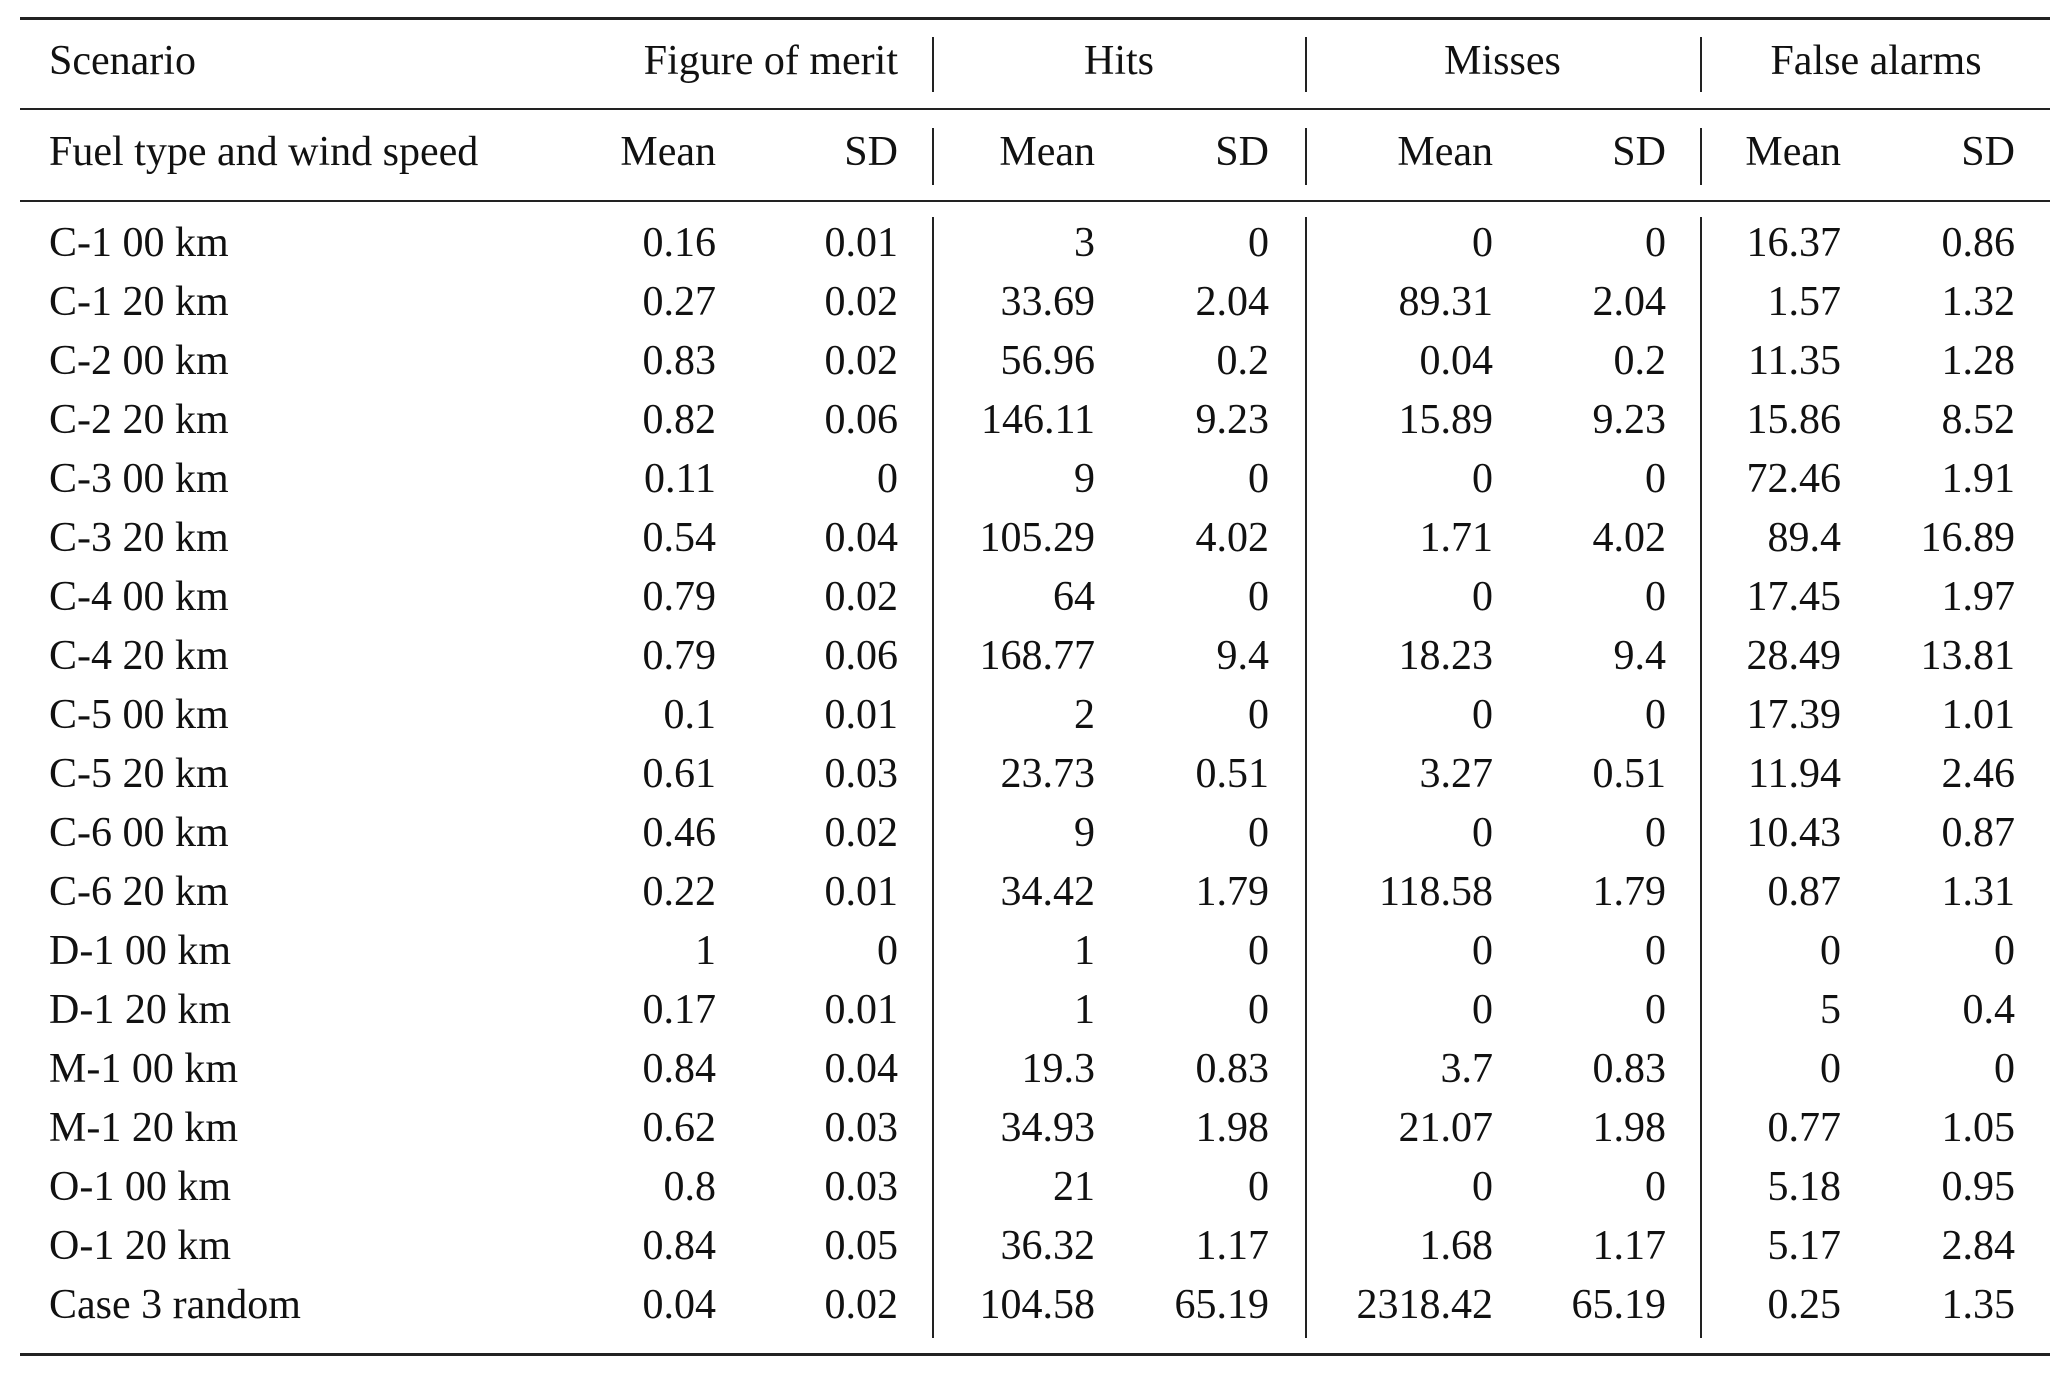 The width and height of the screenshot is (2067, 1375). What do you see at coordinates (1232, 1069) in the screenshot?
I see `cell-hits-sd: 0.83` at bounding box center [1232, 1069].